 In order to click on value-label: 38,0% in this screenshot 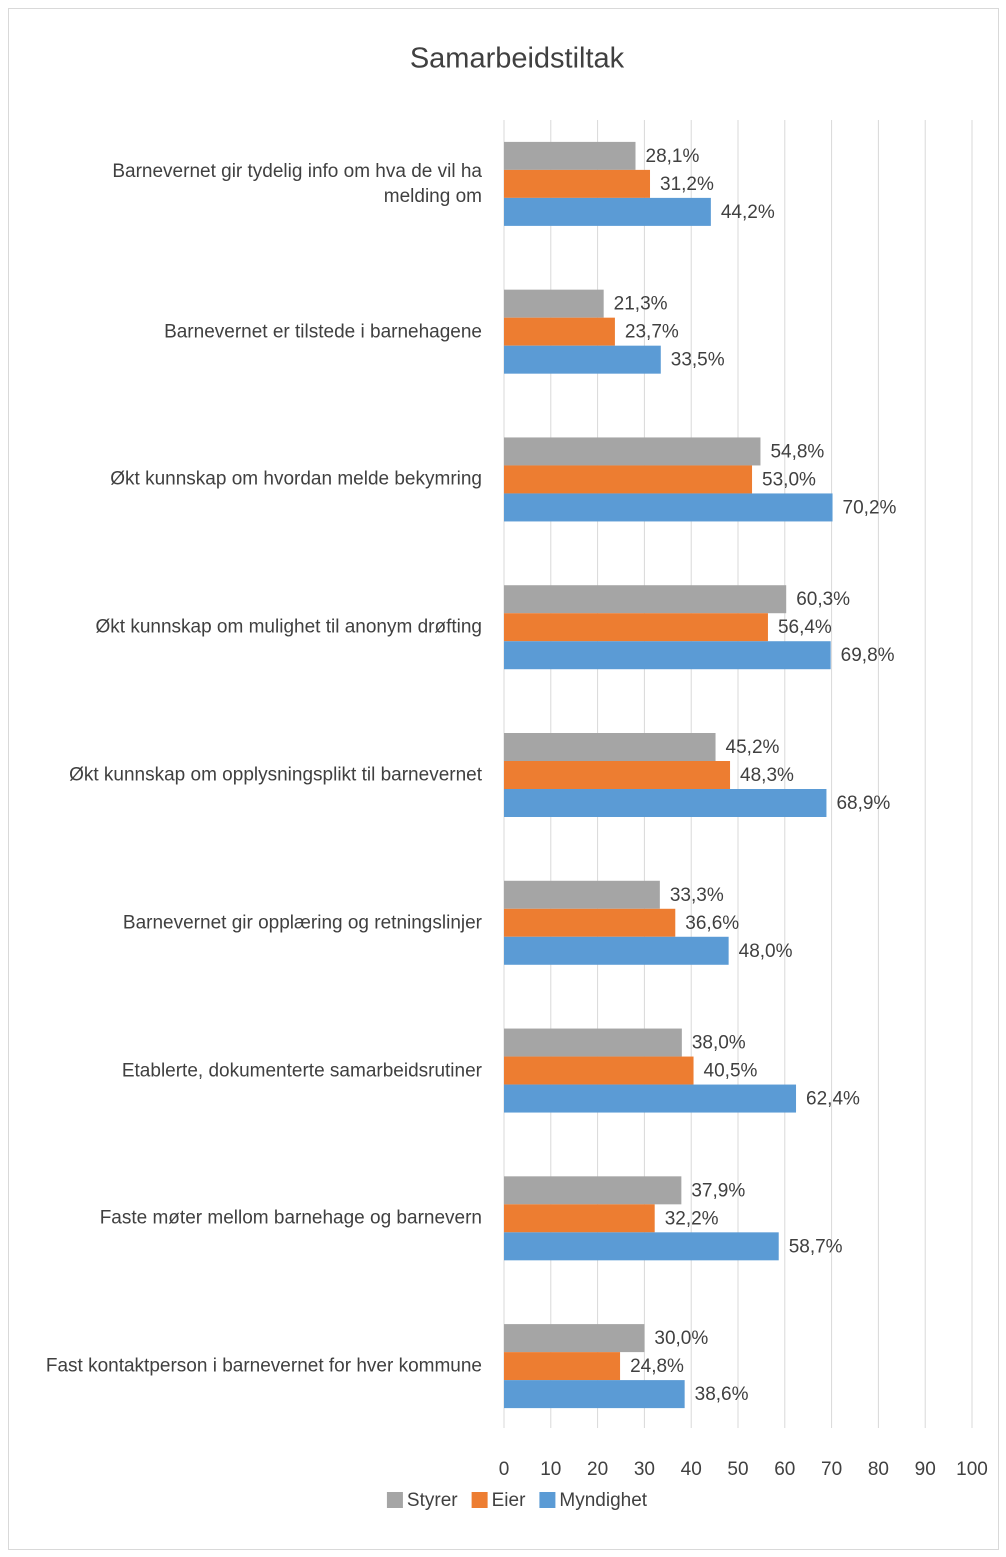, I will do `click(719, 1043)`.